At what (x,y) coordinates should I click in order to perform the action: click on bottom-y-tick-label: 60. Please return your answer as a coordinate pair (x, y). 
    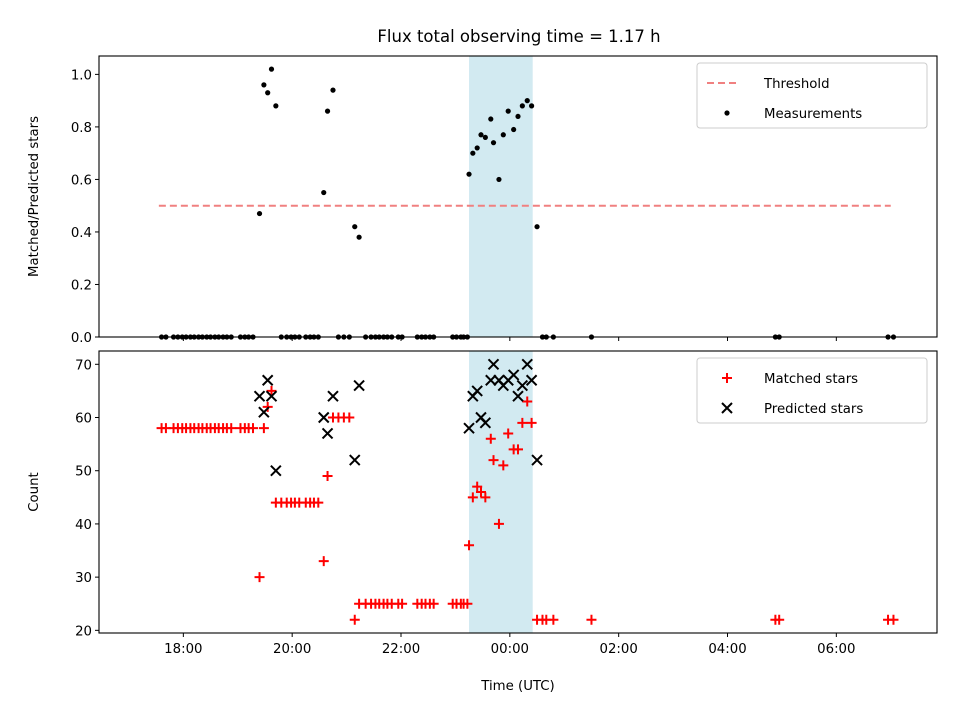
    Looking at the image, I should click on (83, 419).